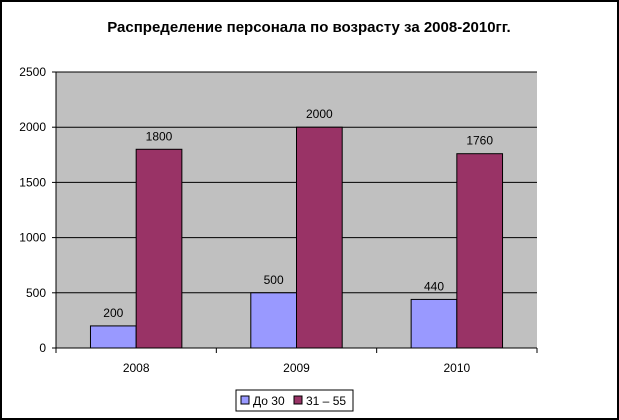 The image size is (619, 420). Describe the element at coordinates (296, 368) in the screenshot. I see `x-tick-label: 2009` at that location.